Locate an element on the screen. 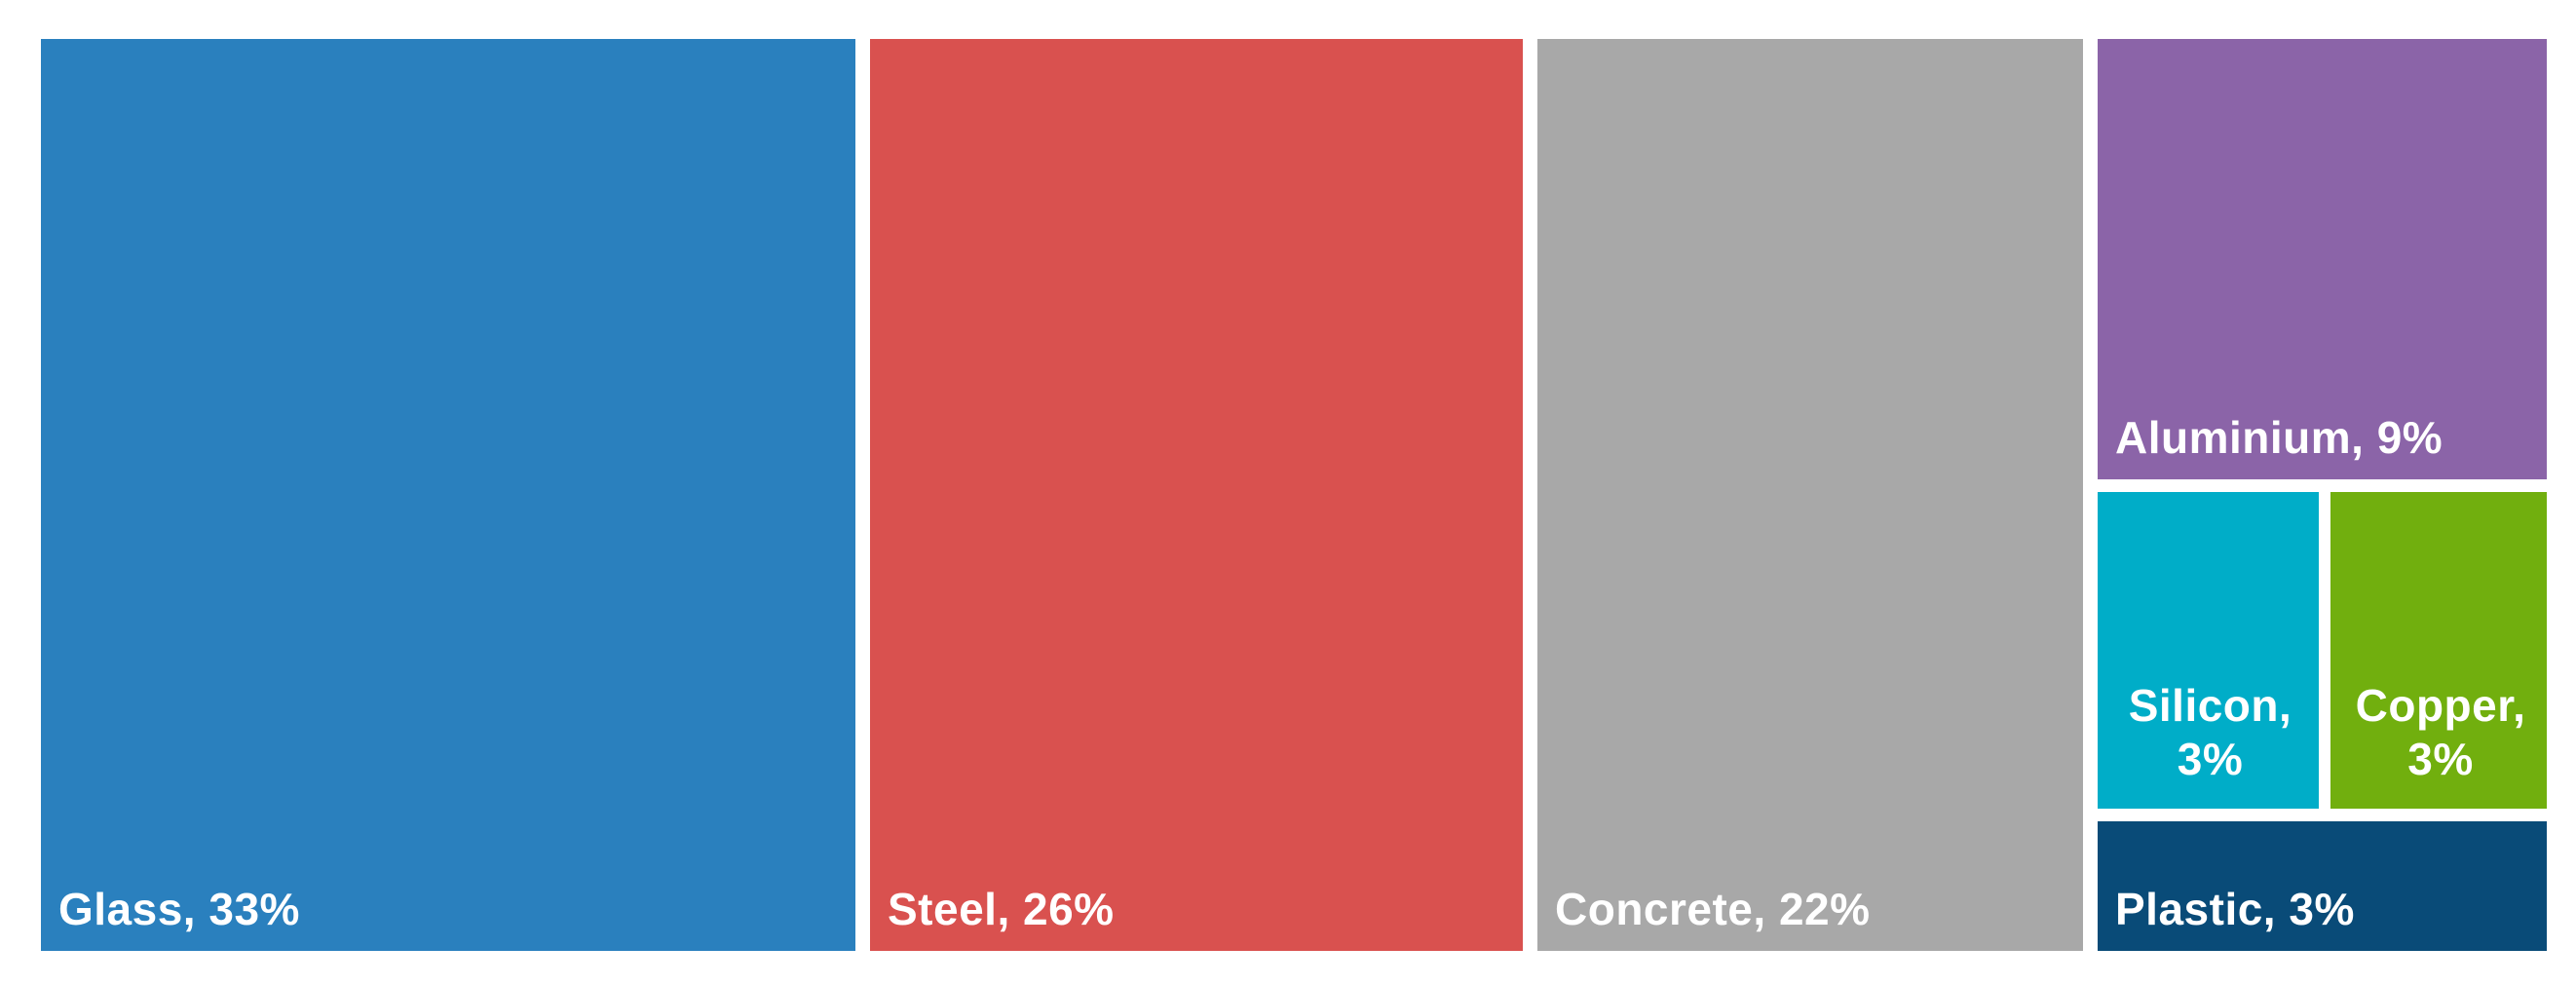 This screenshot has height=985, width=2576. treemap-tile-plastic: Plastic, 3% is located at coordinates (2322, 886).